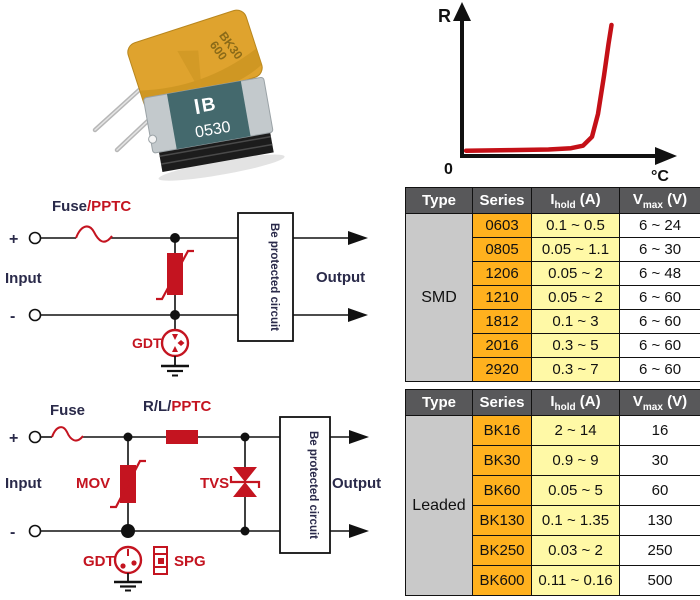  I want to click on ihold-cell: 0.03 ~ 2, so click(575, 550).